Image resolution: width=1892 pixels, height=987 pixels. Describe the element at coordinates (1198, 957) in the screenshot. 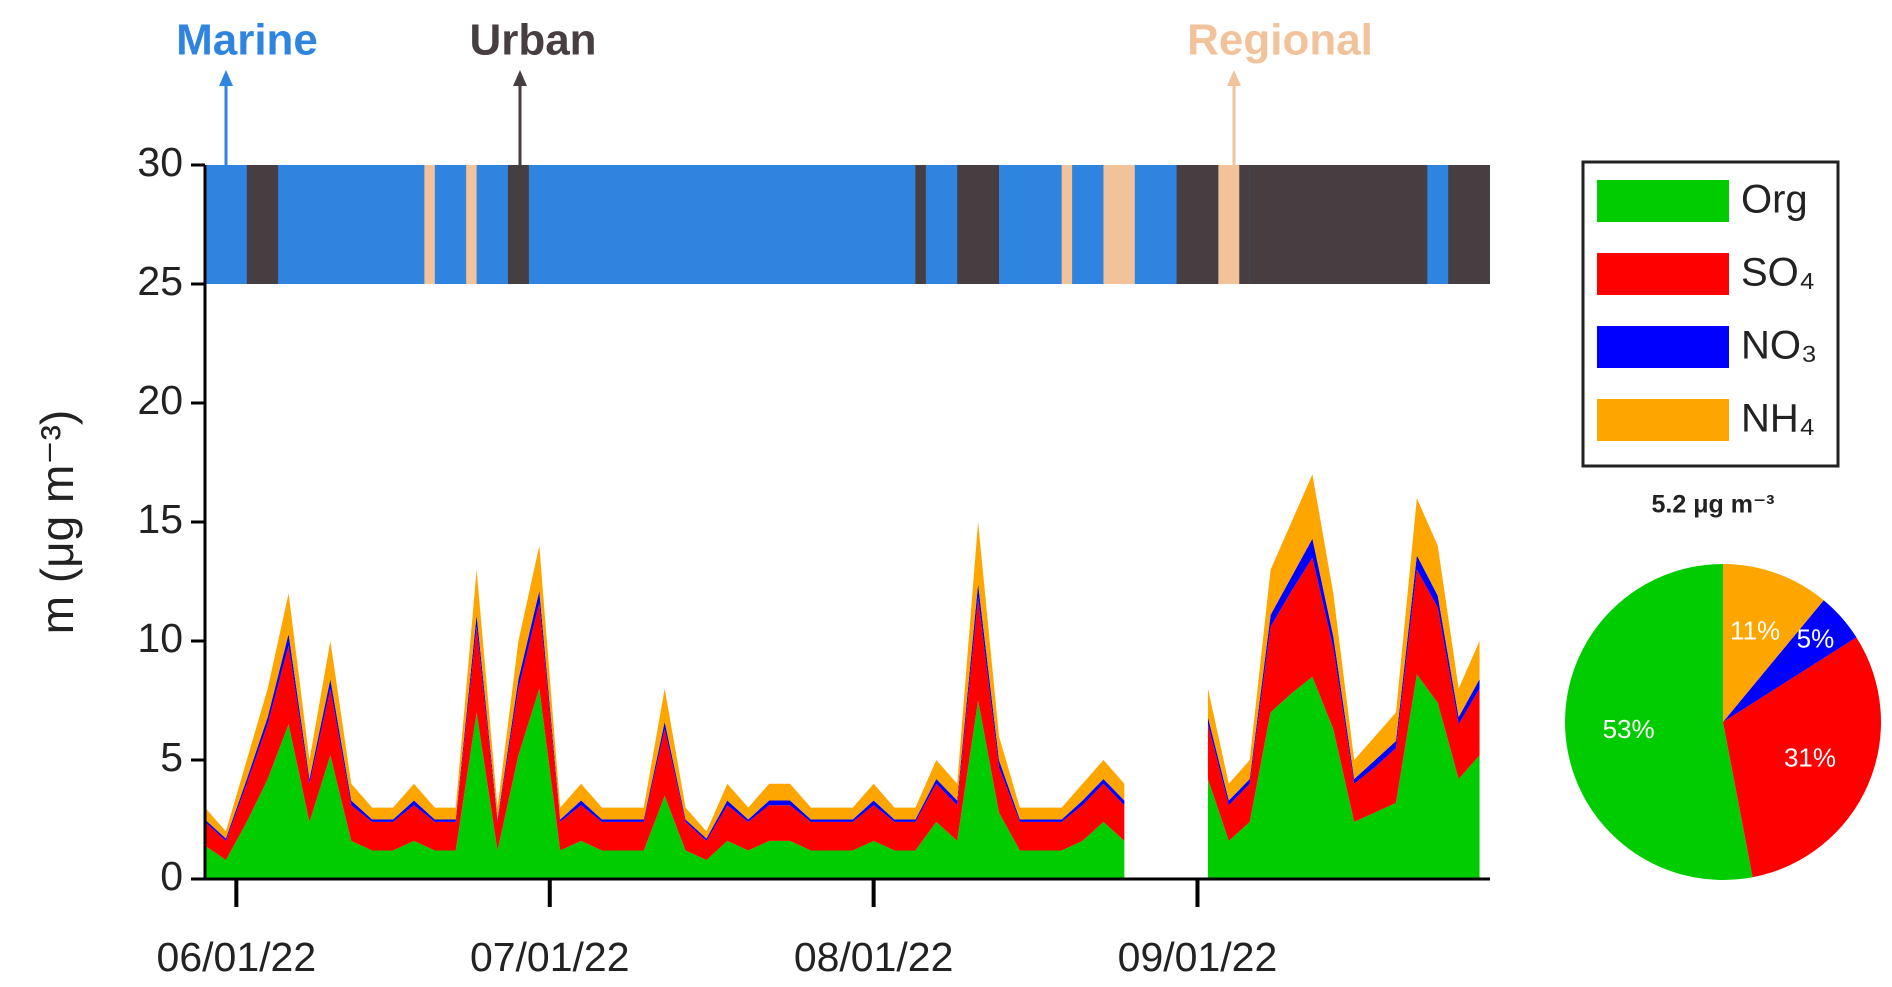

I see `x-tick-label: 09/01/22` at that location.